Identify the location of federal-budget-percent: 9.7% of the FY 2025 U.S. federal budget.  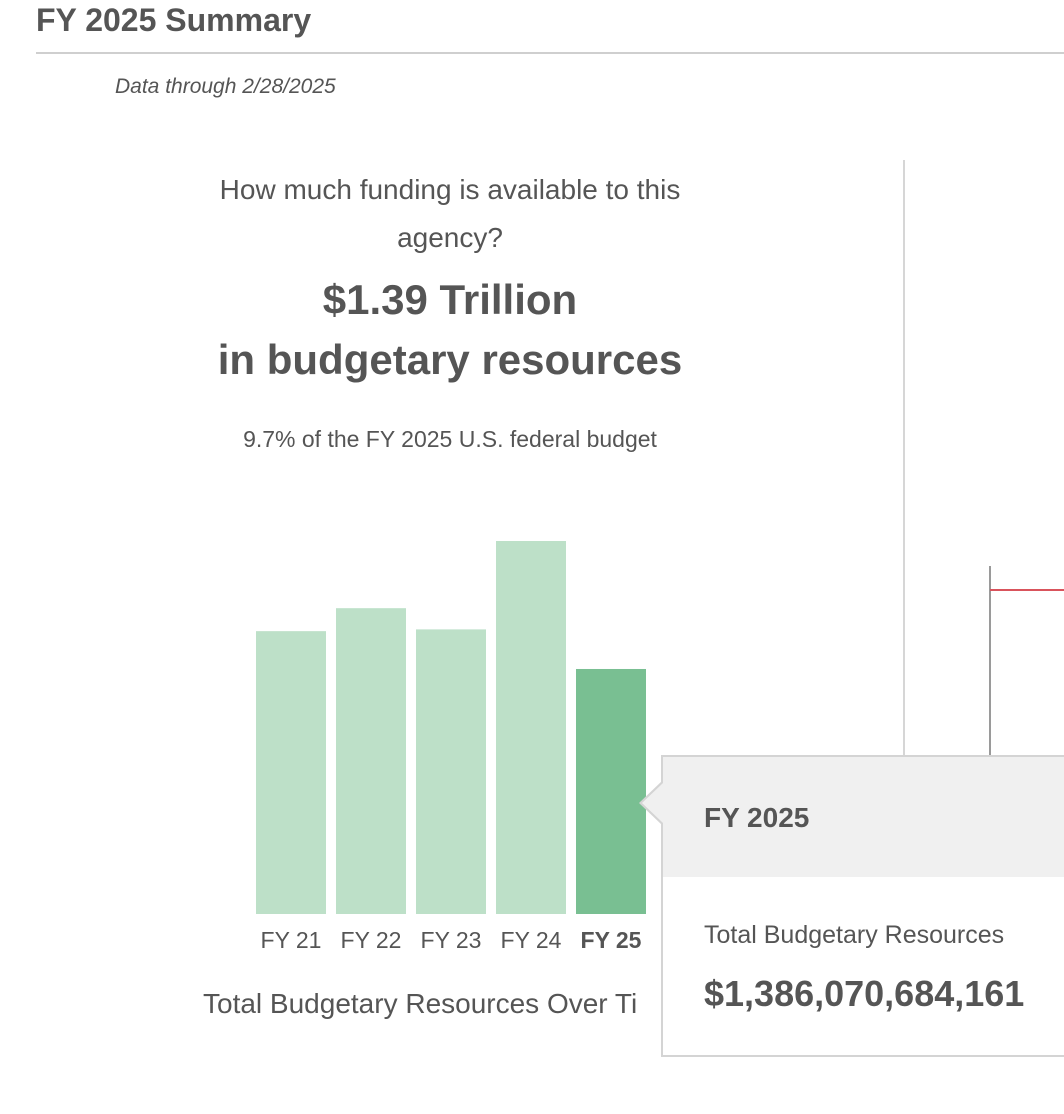
(450, 439).